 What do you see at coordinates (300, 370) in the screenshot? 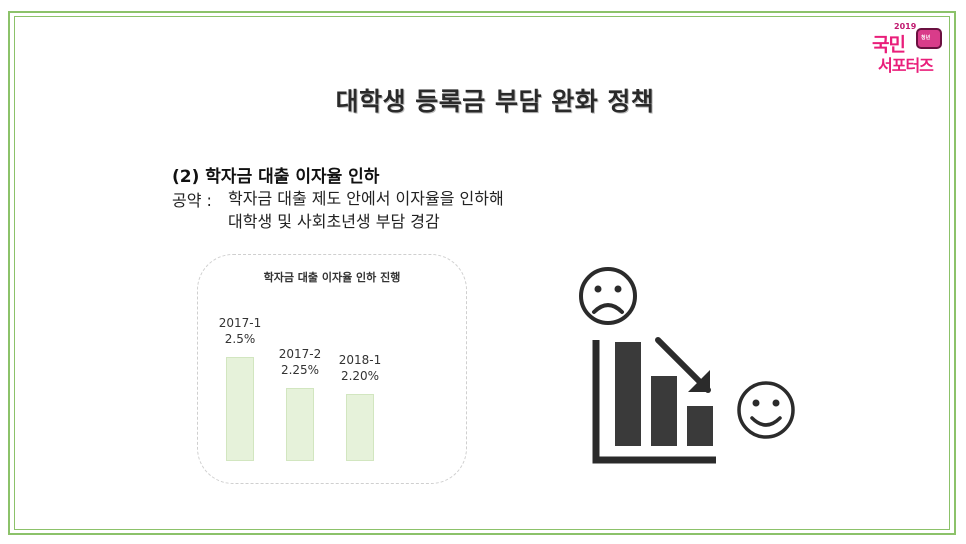
I see `chart-value-label: 2.25%` at bounding box center [300, 370].